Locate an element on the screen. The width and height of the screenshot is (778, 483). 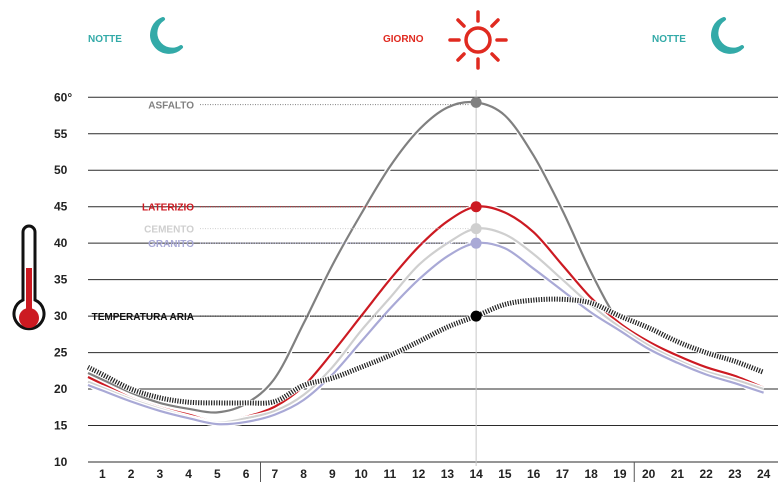
x-tick-label: 19 is located at coordinates (620, 474).